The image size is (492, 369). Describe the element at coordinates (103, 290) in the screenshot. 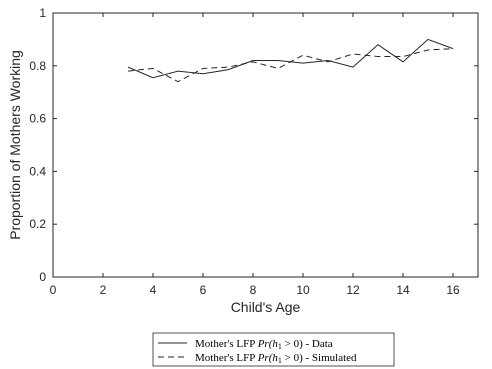

I see `x-tick-label: 2` at that location.